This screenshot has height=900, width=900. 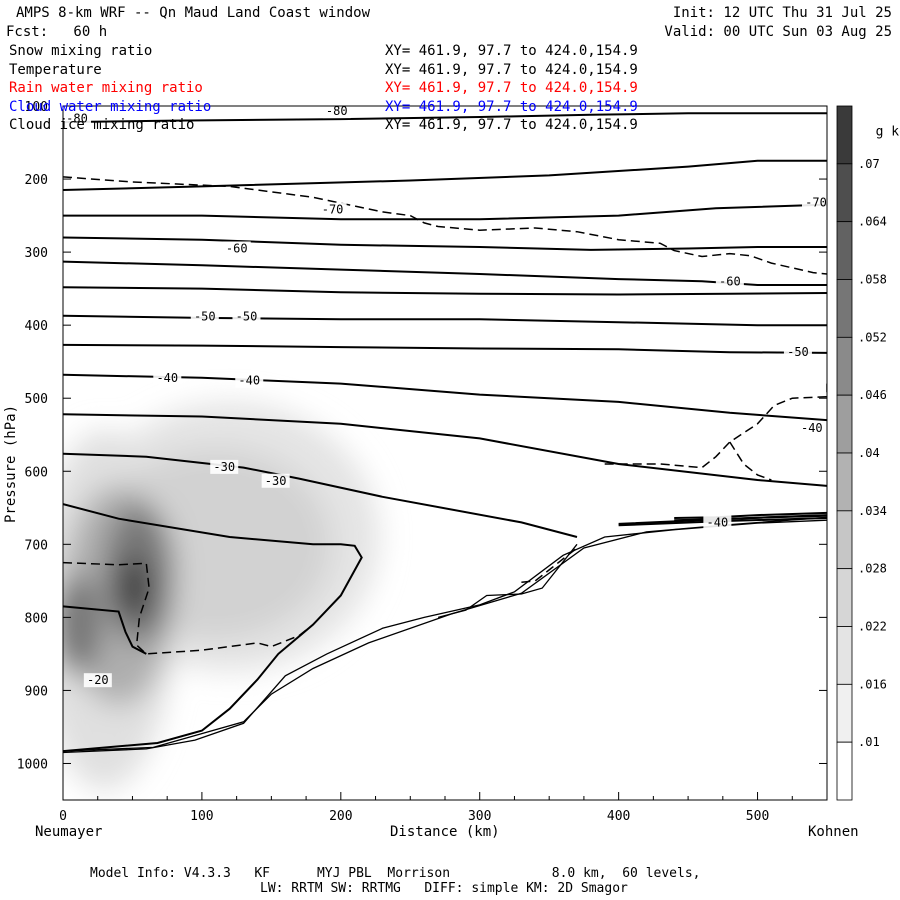 I want to click on y-tick-label: 500, so click(x=36, y=399).